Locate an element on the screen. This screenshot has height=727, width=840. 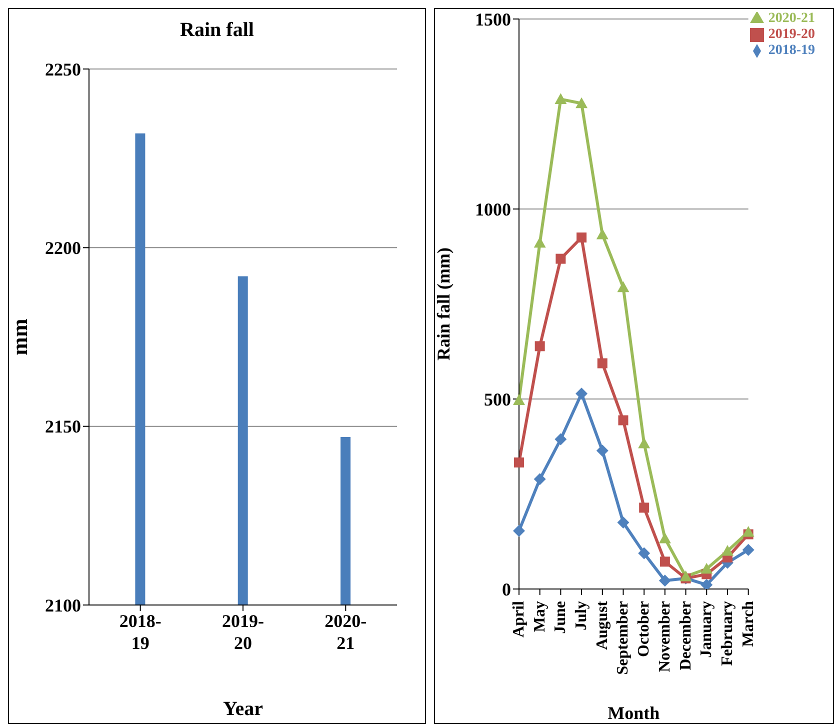
x-tick-label: April is located at coordinates (519, 619).